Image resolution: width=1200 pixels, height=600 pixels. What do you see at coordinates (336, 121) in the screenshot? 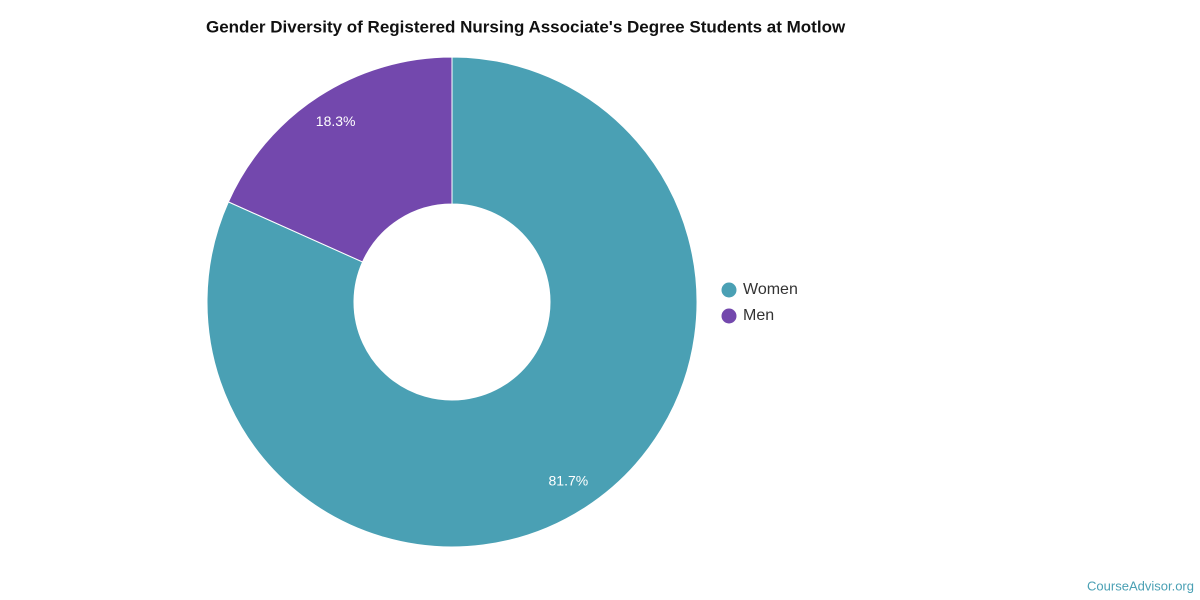
I see `value-label: 18.3%` at bounding box center [336, 121].